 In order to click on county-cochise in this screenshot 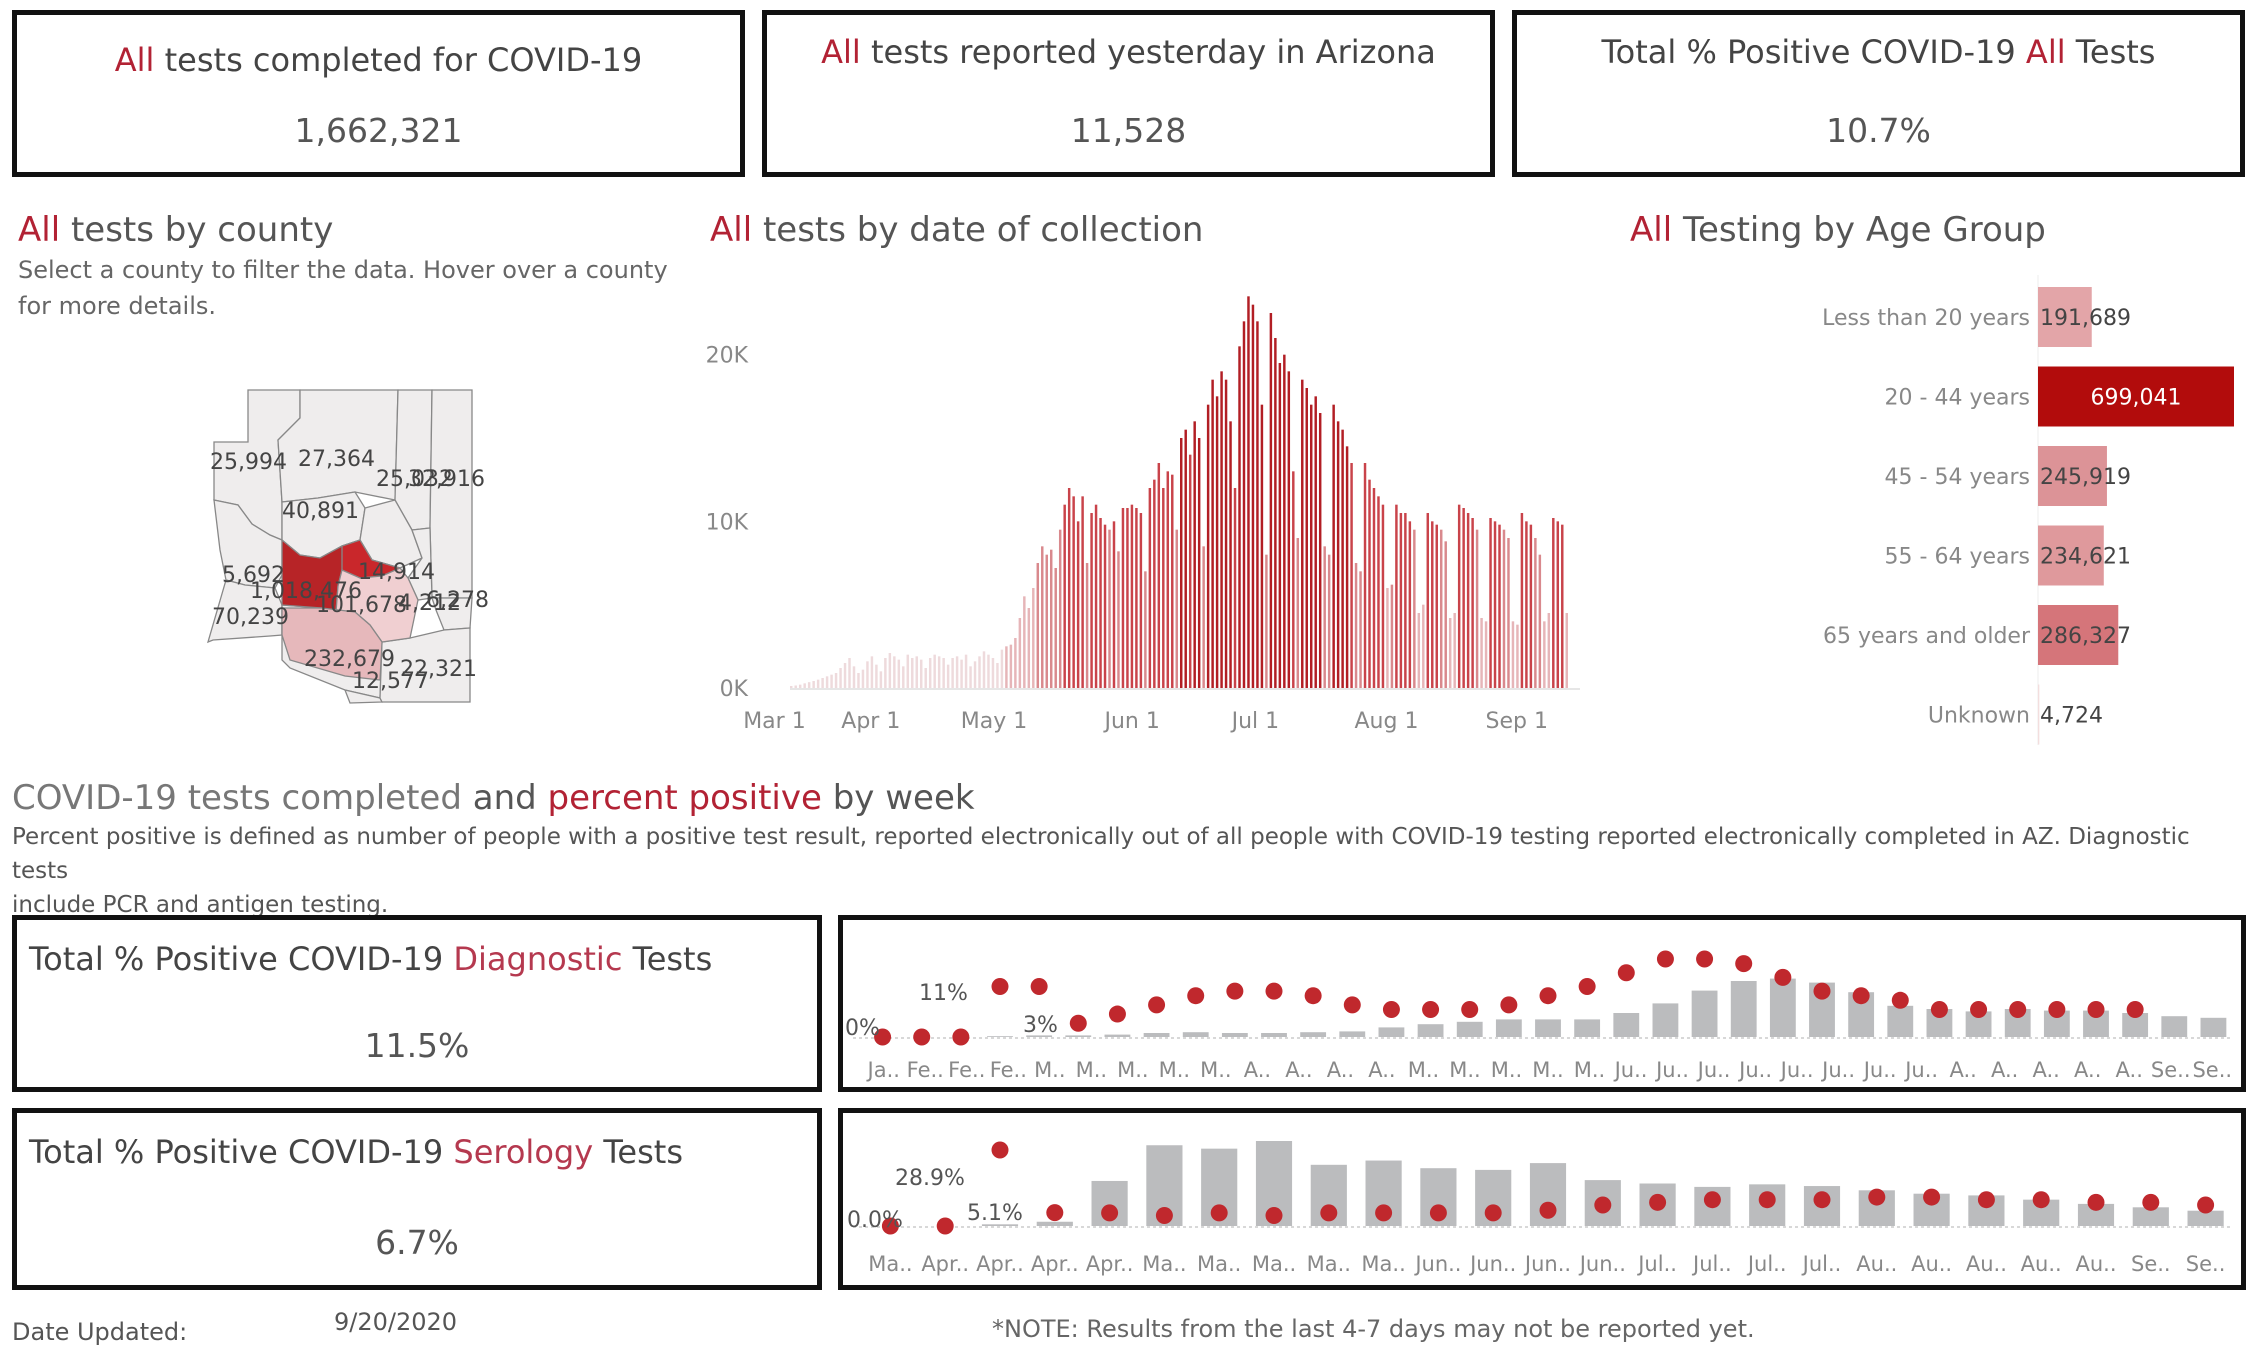, I will do `click(425, 665)`.